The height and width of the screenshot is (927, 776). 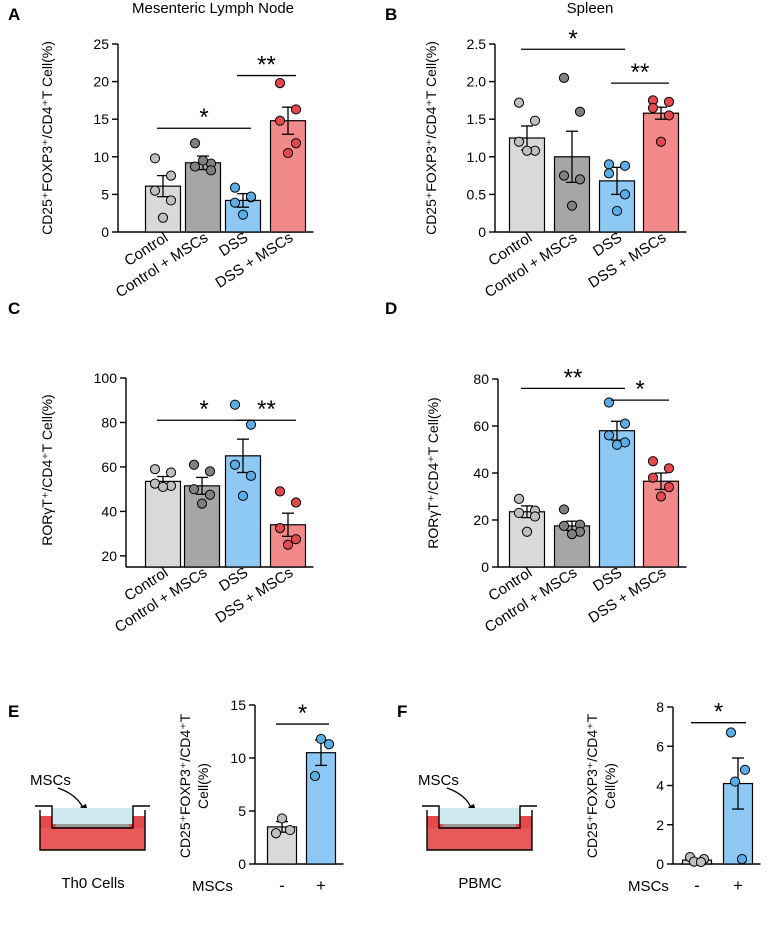 I want to click on chart-e-x-axis-label: MSCs, so click(x=212, y=886).